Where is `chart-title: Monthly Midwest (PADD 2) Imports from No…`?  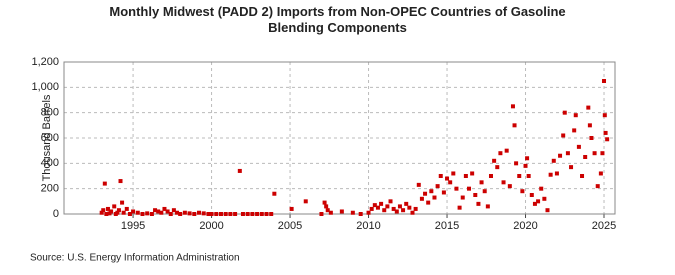
chart-title: Monthly Midwest (PADD 2) Imports from No… is located at coordinates (337, 19).